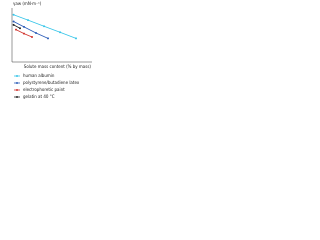 The image size is (320, 240). Describe the element at coordinates (39, 96) in the screenshot. I see `legend-label: gelatin at 40 °C` at that location.